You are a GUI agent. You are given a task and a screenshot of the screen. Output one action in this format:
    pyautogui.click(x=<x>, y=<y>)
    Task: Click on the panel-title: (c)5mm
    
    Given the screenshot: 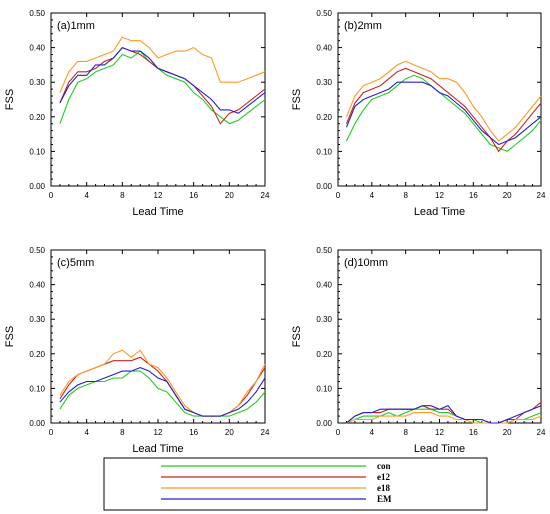 What is the action you would take?
    pyautogui.click(x=75, y=263)
    